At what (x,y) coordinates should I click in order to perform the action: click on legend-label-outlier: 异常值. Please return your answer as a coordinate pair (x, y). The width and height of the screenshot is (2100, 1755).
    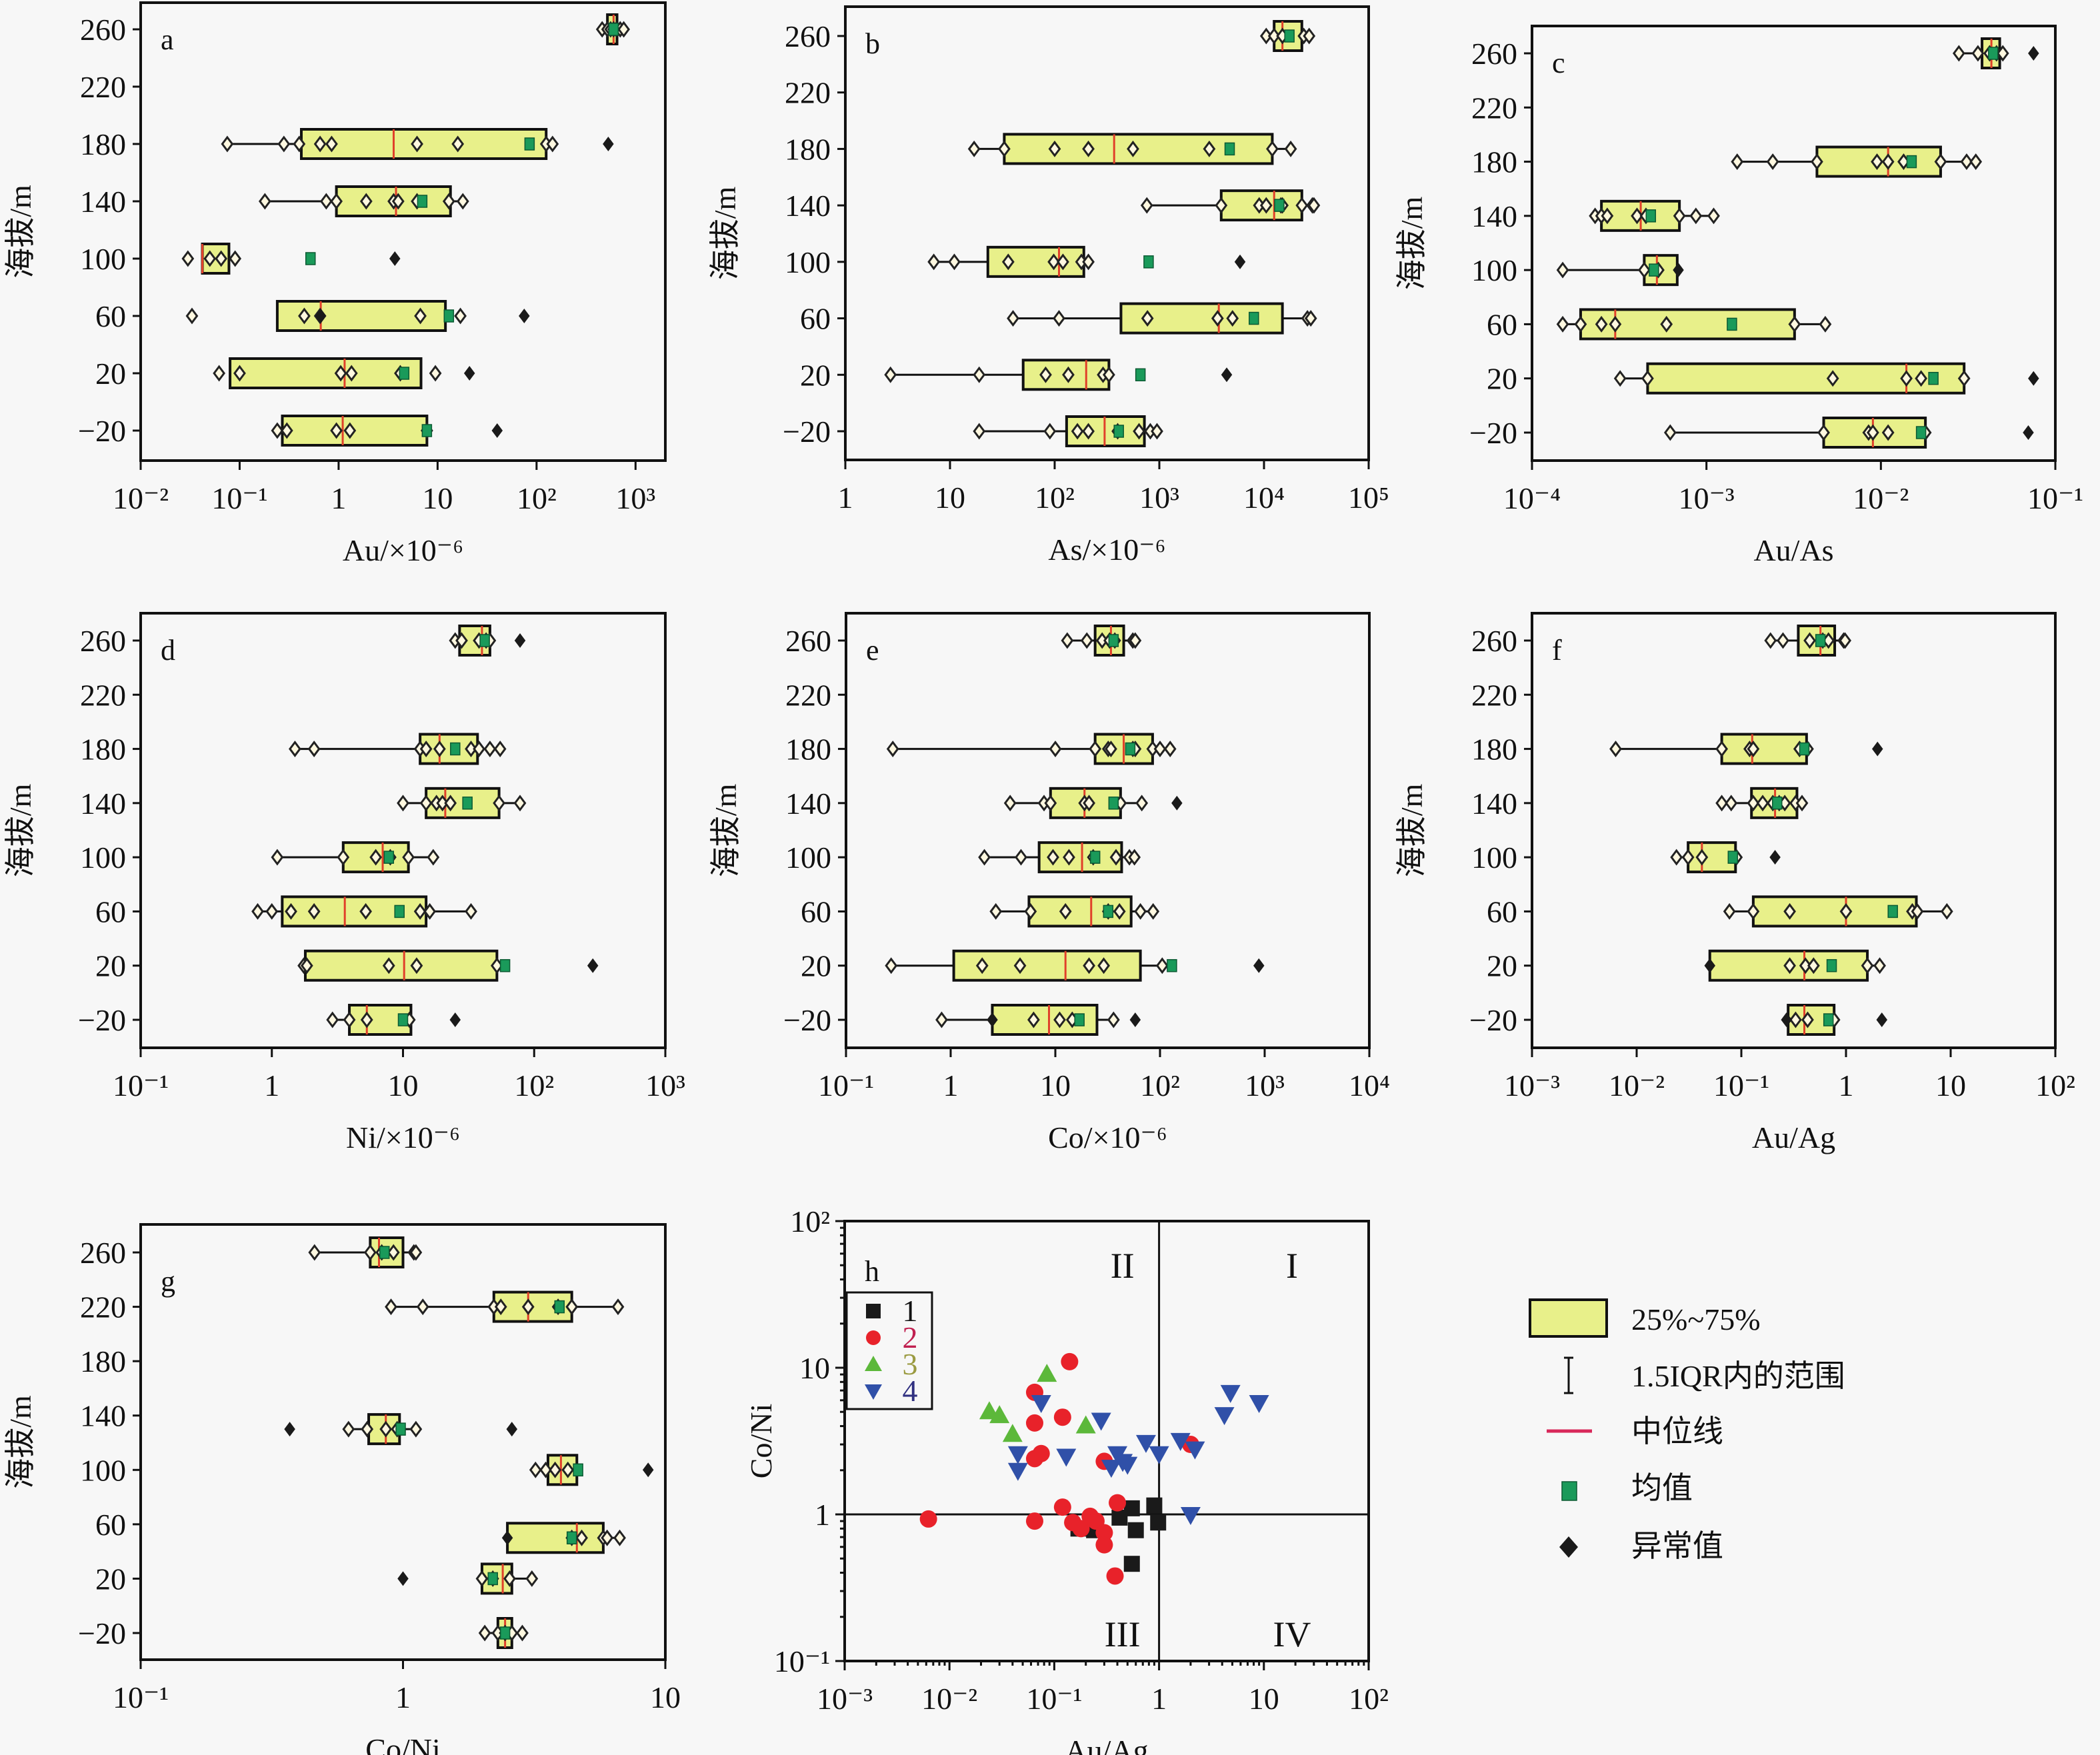
    Looking at the image, I should click on (1677, 1546).